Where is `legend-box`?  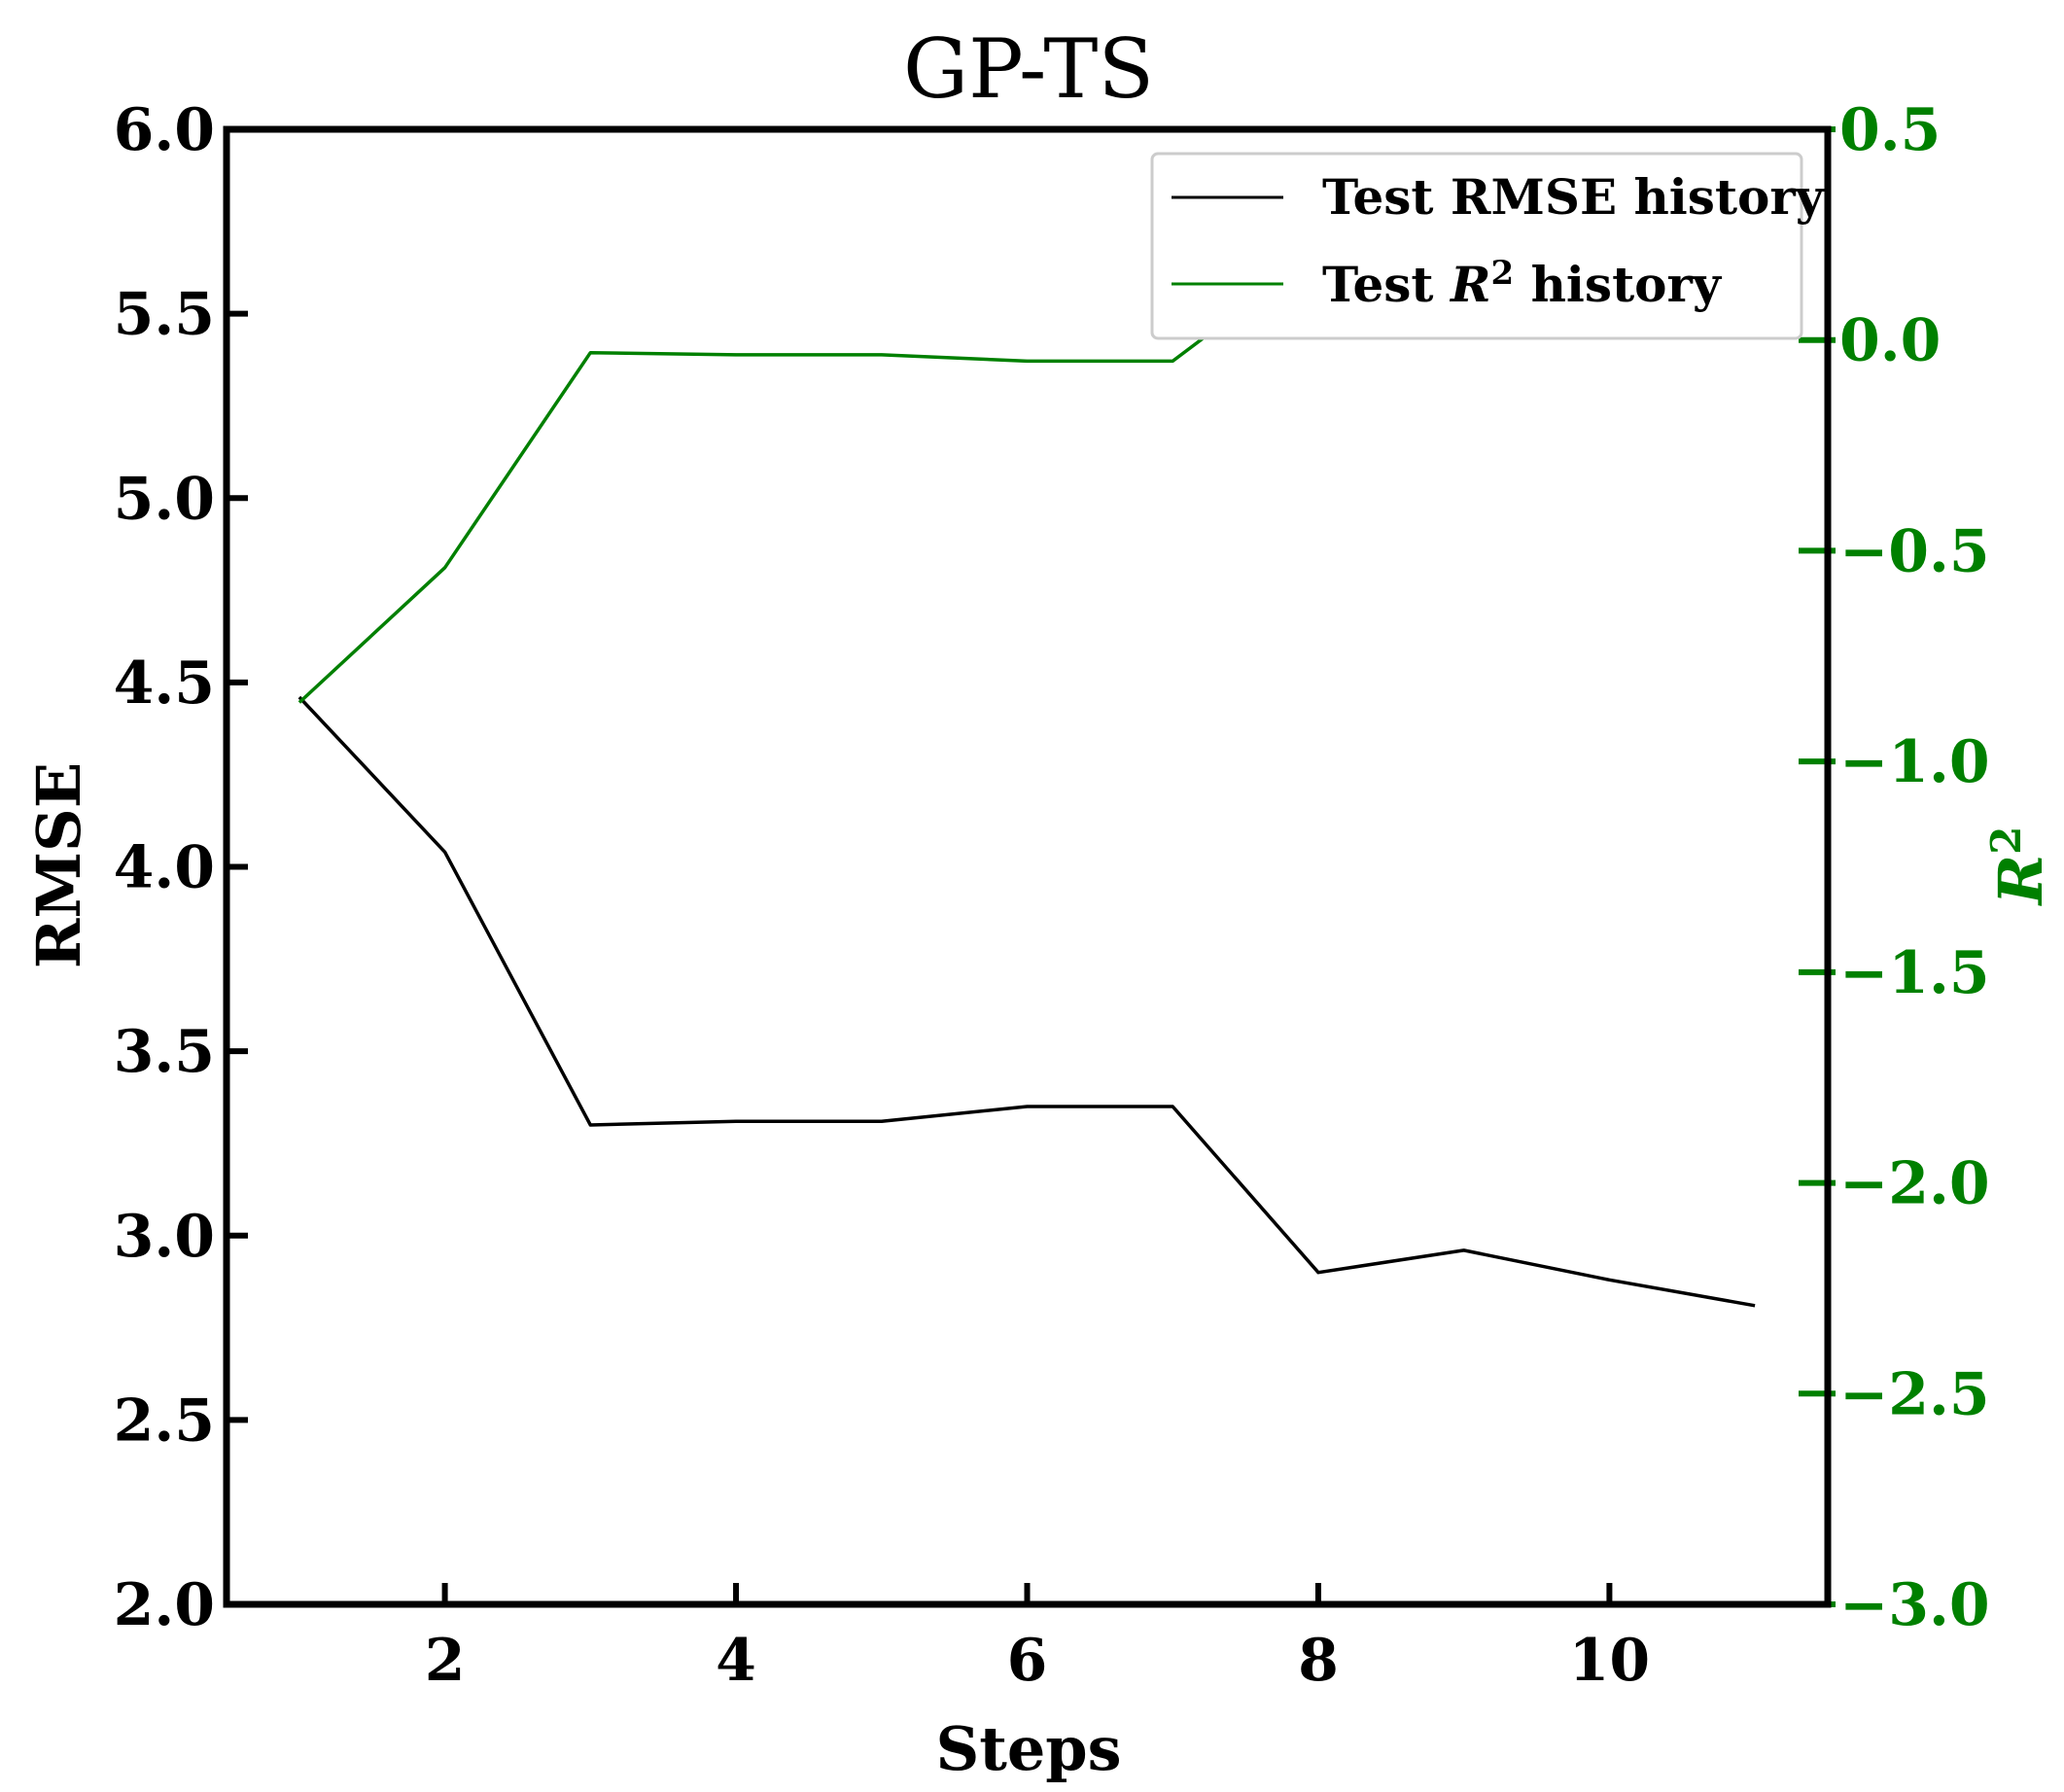
legend-box is located at coordinates (1476, 246).